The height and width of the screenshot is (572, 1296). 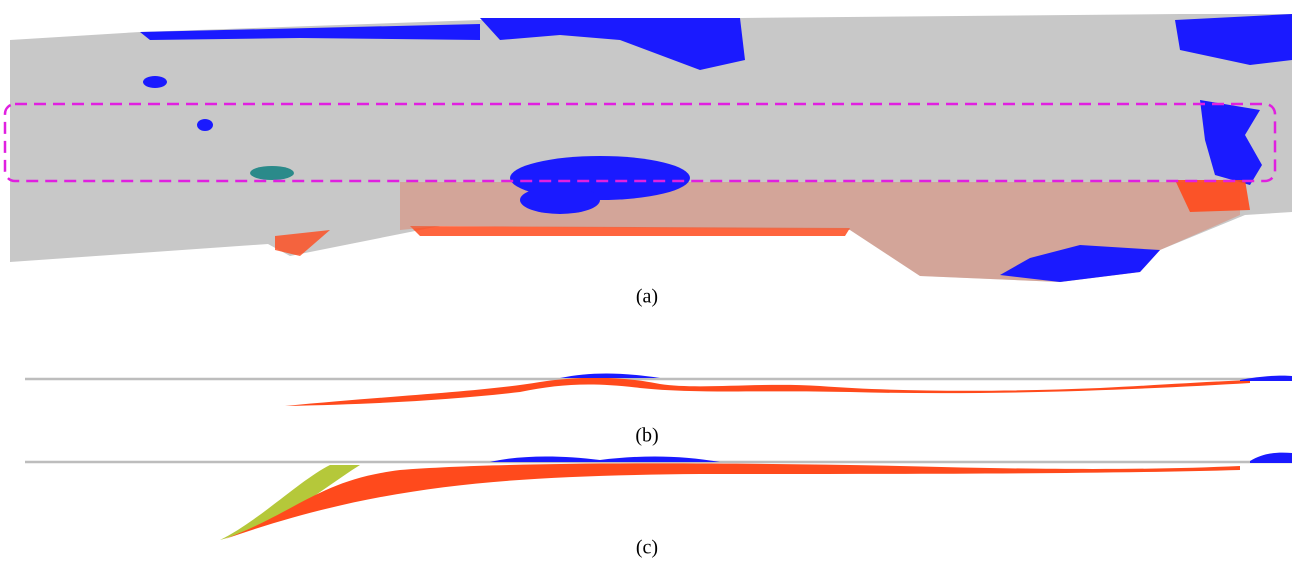 What do you see at coordinates (646, 436) in the screenshot?
I see `caption: (b)` at bounding box center [646, 436].